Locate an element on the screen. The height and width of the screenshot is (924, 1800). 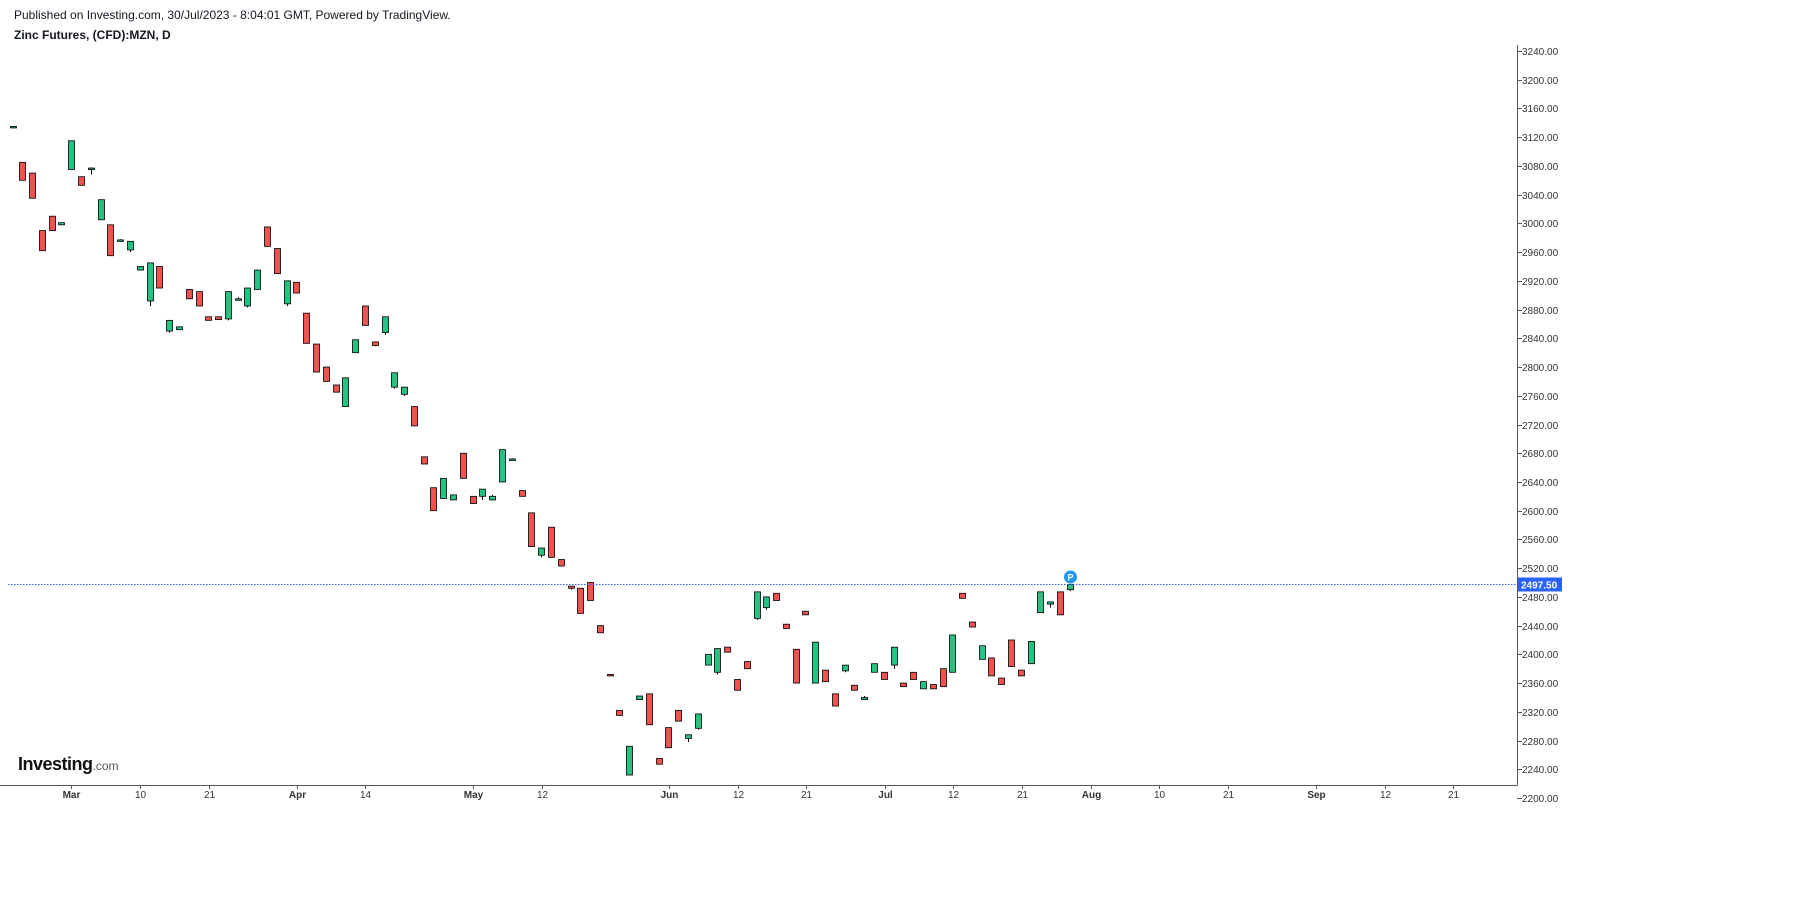
investing-logo: Investing.com is located at coordinates (68, 764).